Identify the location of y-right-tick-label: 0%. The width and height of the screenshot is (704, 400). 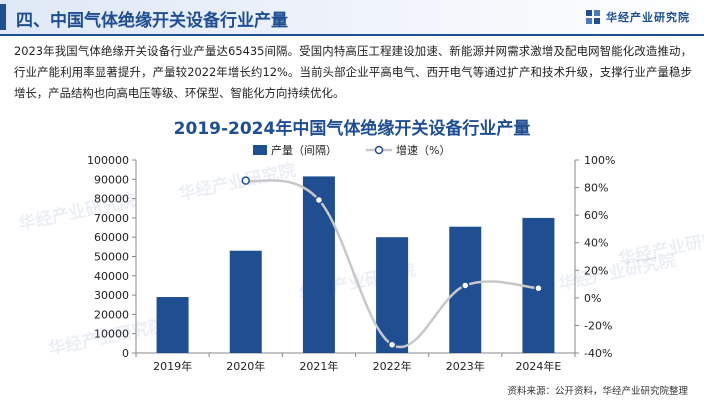
(592, 298).